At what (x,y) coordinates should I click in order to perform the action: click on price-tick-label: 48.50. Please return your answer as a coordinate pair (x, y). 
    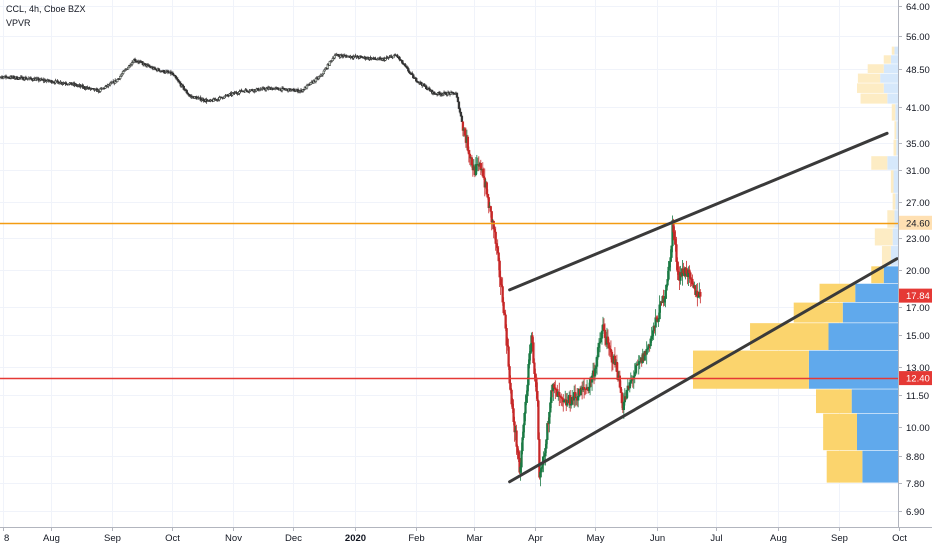
    Looking at the image, I should click on (918, 70).